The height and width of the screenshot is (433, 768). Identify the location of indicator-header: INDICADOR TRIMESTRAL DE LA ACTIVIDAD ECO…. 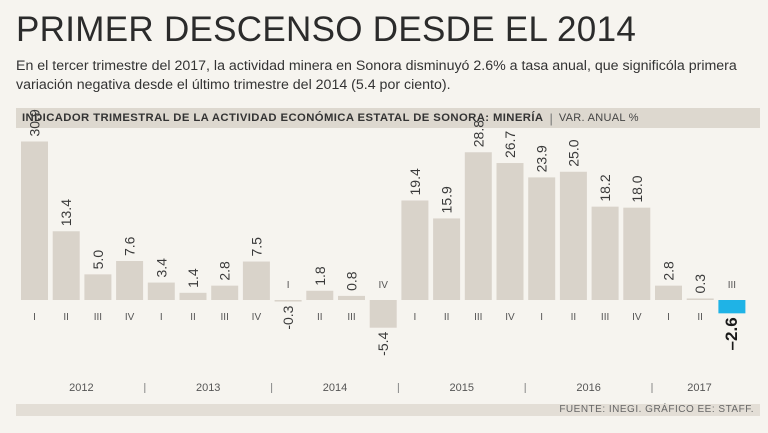
(388, 118).